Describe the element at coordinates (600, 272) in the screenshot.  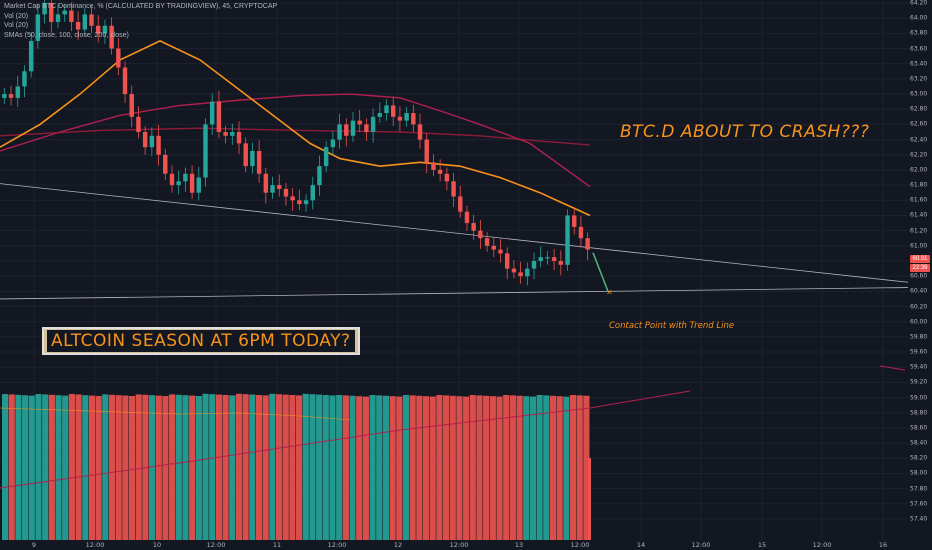
I see `projection-line` at that location.